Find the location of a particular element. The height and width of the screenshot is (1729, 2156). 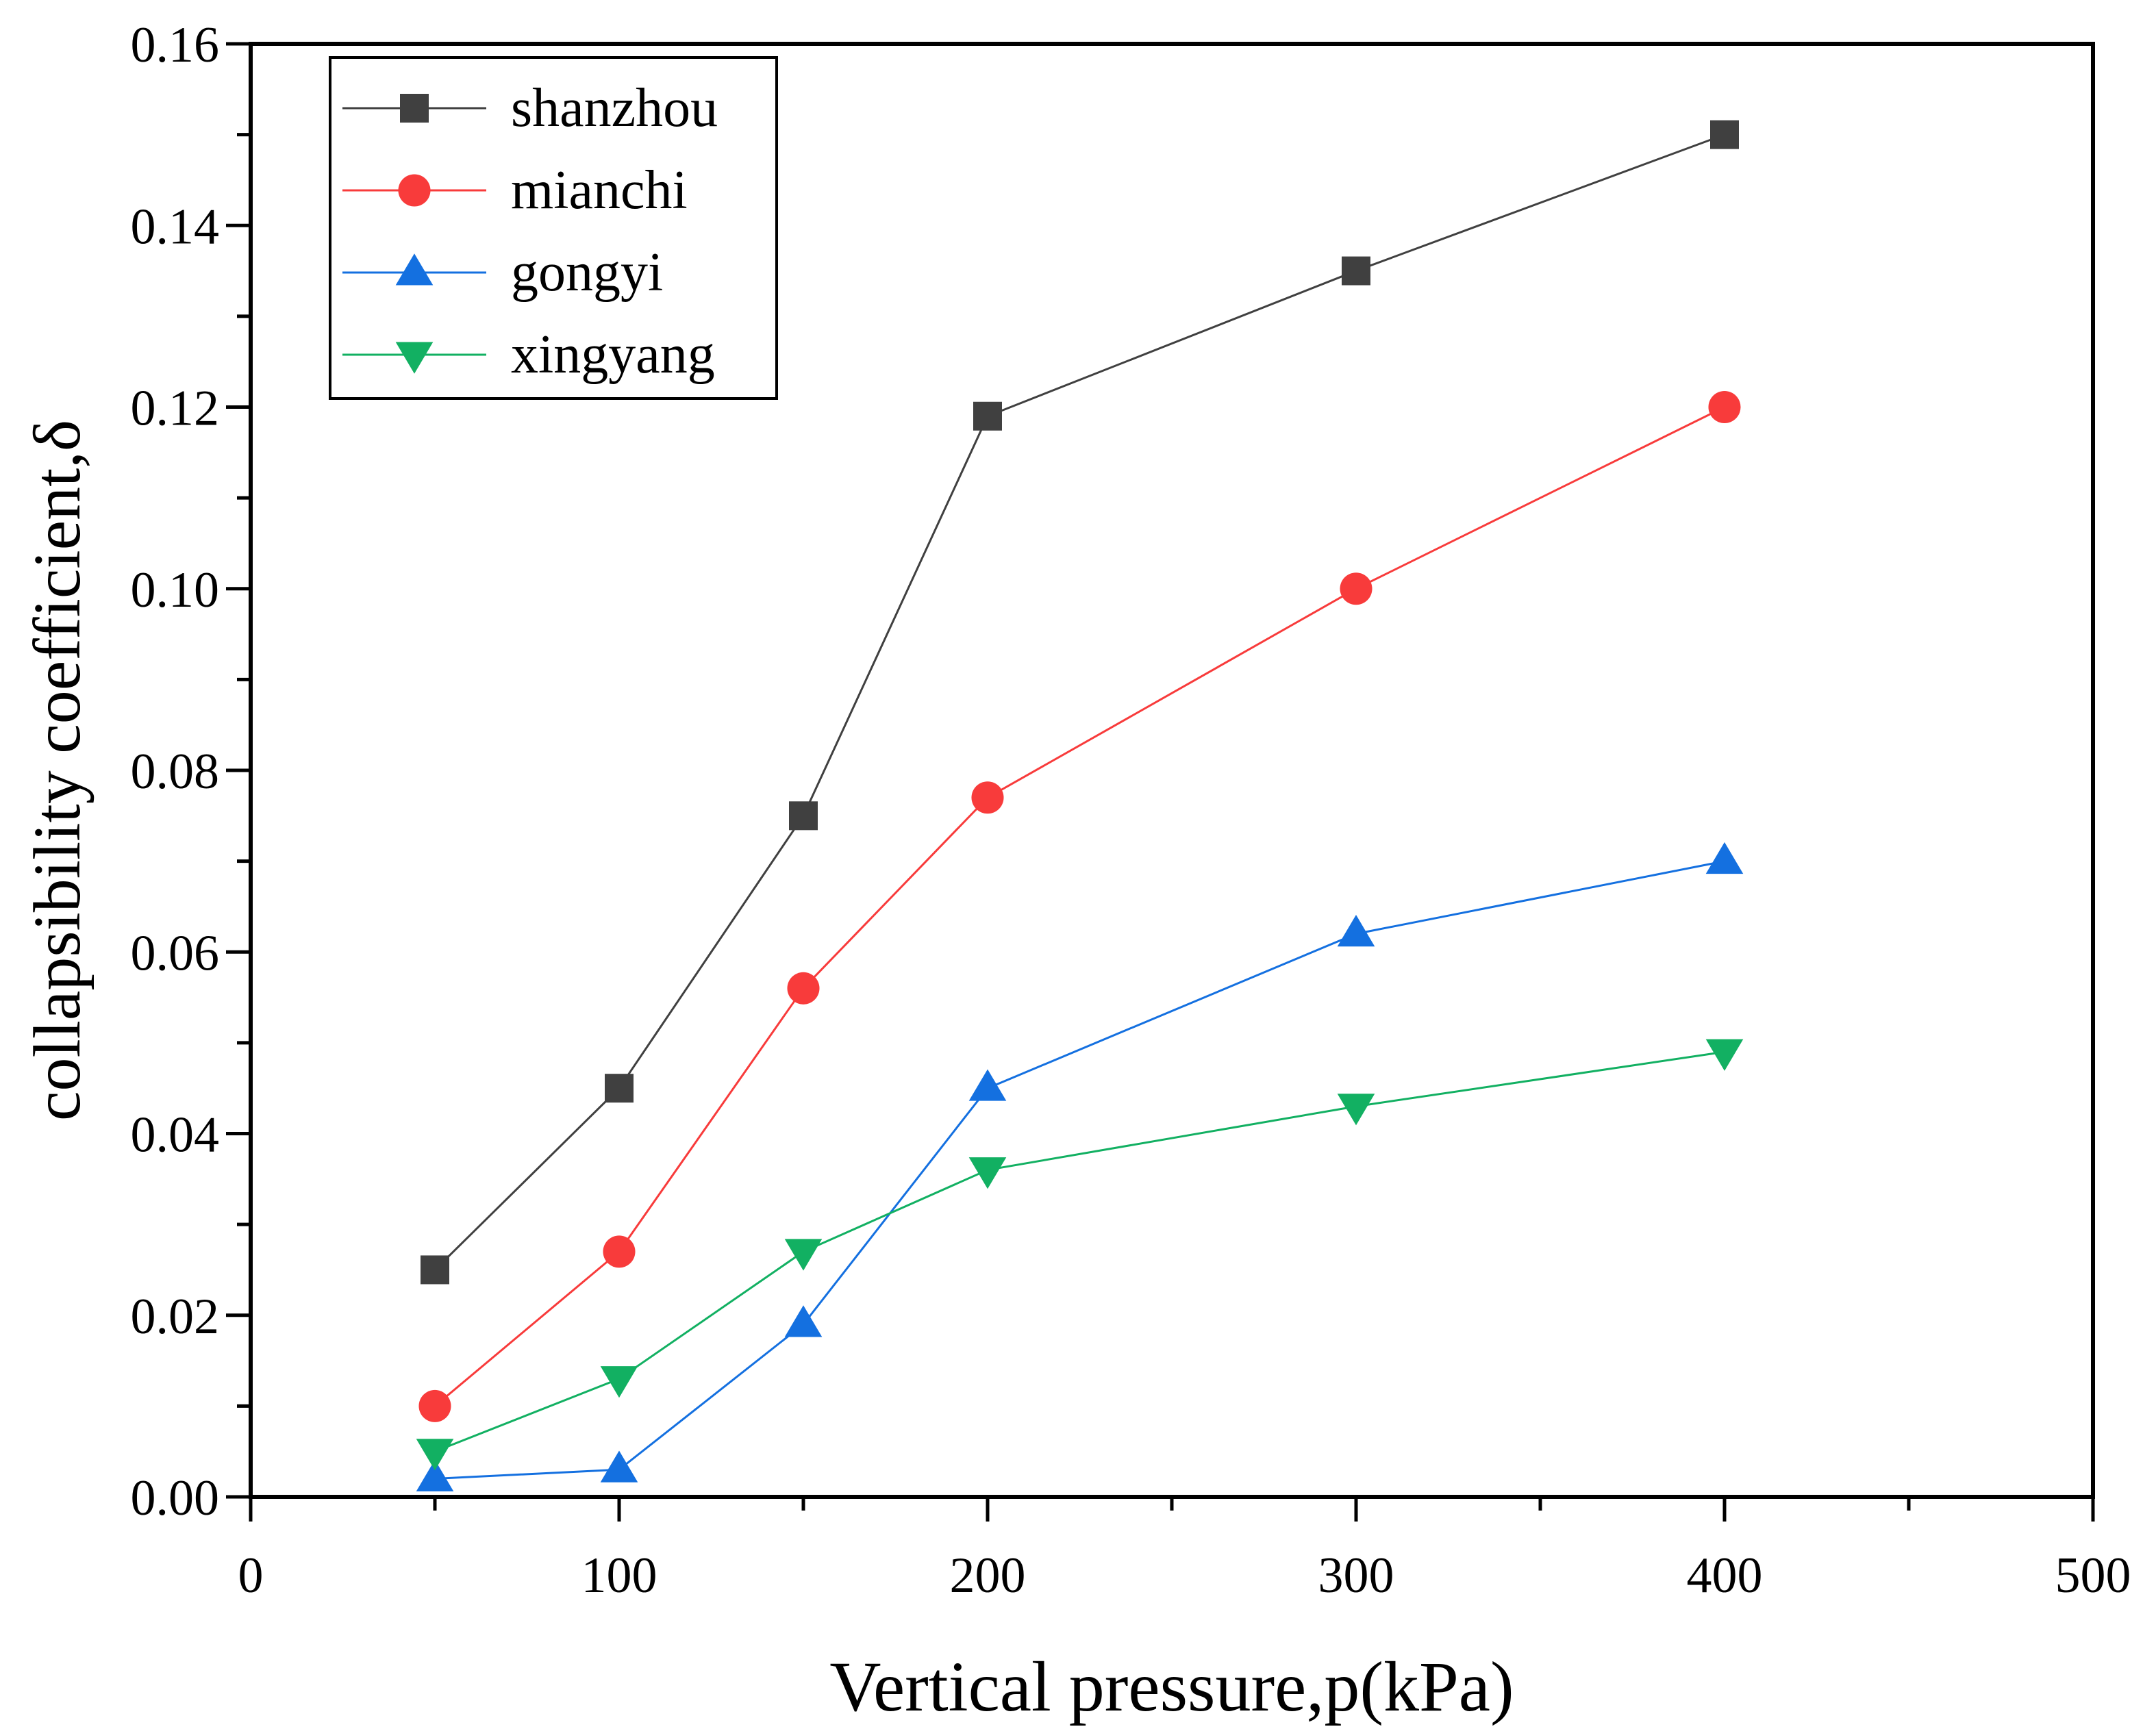

y-tick-label: 0.12 is located at coordinates (175, 409).